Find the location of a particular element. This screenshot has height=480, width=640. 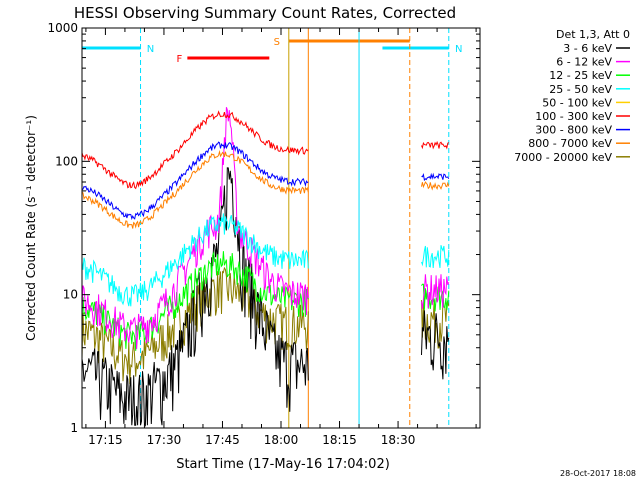

flag-label: S is located at coordinates (277, 42).